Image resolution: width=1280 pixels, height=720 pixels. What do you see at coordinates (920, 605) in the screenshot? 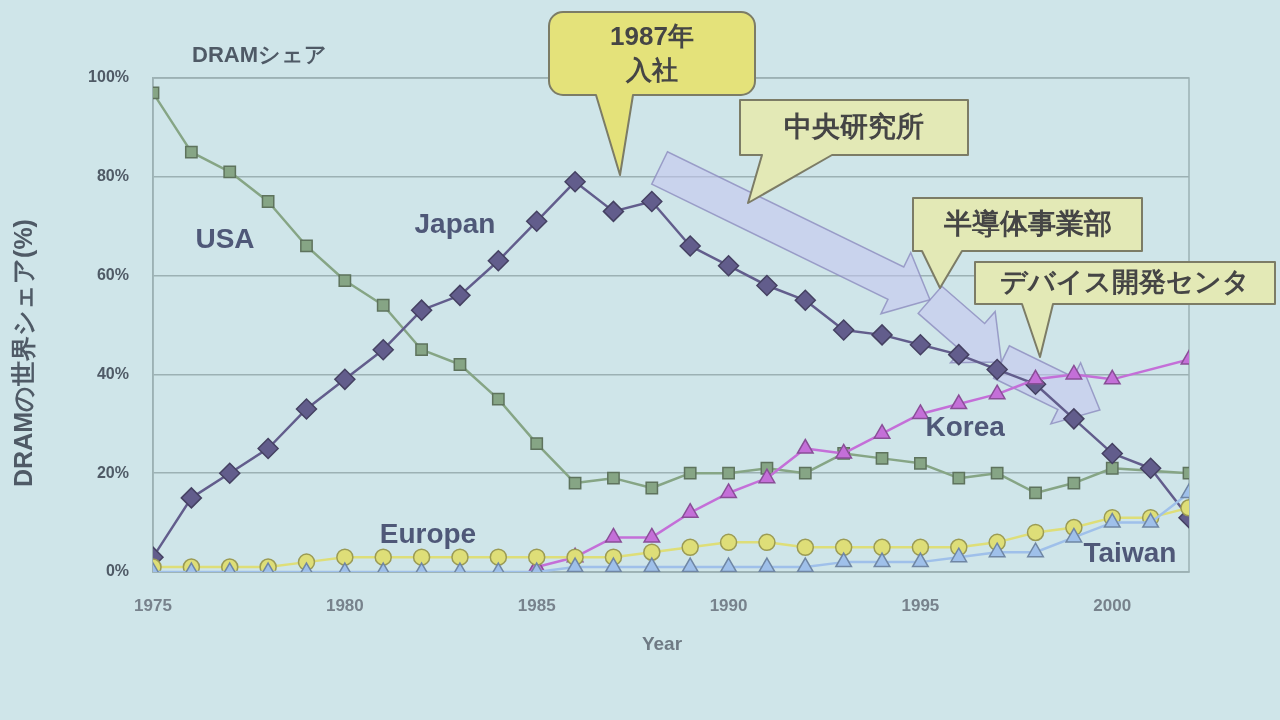
I see `x-tick-label: 1995` at bounding box center [920, 605].